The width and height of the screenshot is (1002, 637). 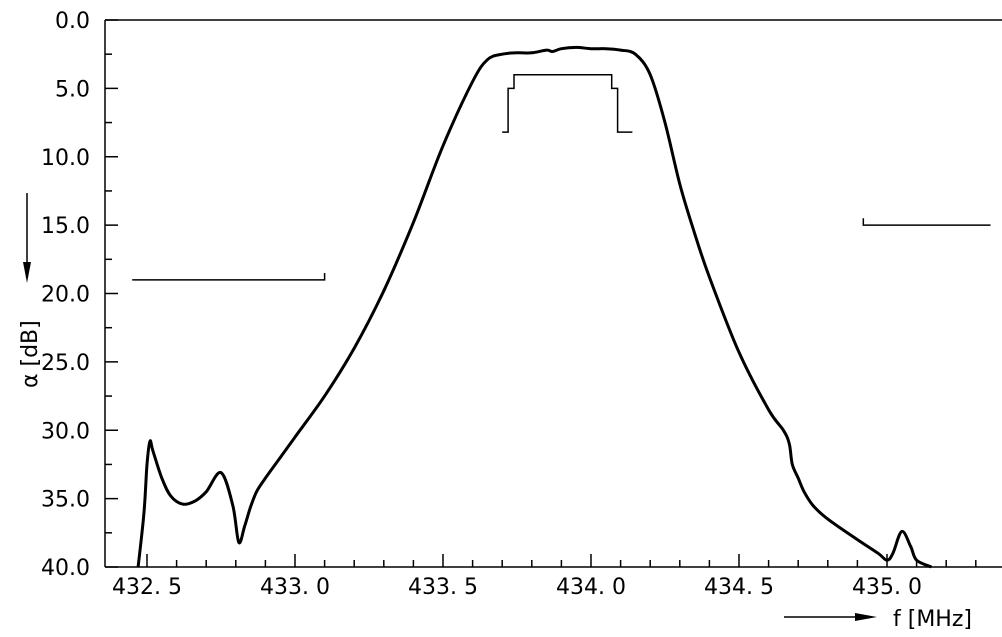 I want to click on y-tick-label: 30.0, so click(x=65, y=431).